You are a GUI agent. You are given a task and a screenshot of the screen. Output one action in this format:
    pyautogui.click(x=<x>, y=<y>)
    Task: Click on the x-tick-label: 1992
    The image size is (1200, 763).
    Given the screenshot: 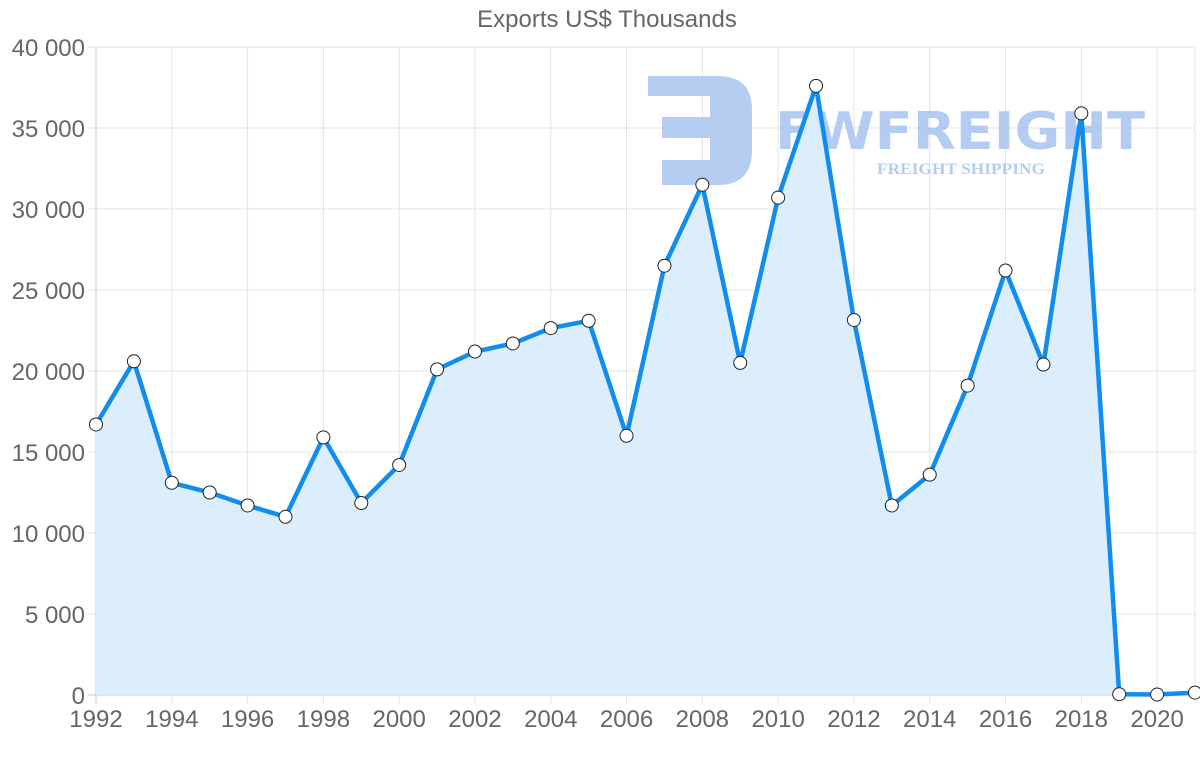 What is the action you would take?
    pyautogui.click(x=95, y=719)
    